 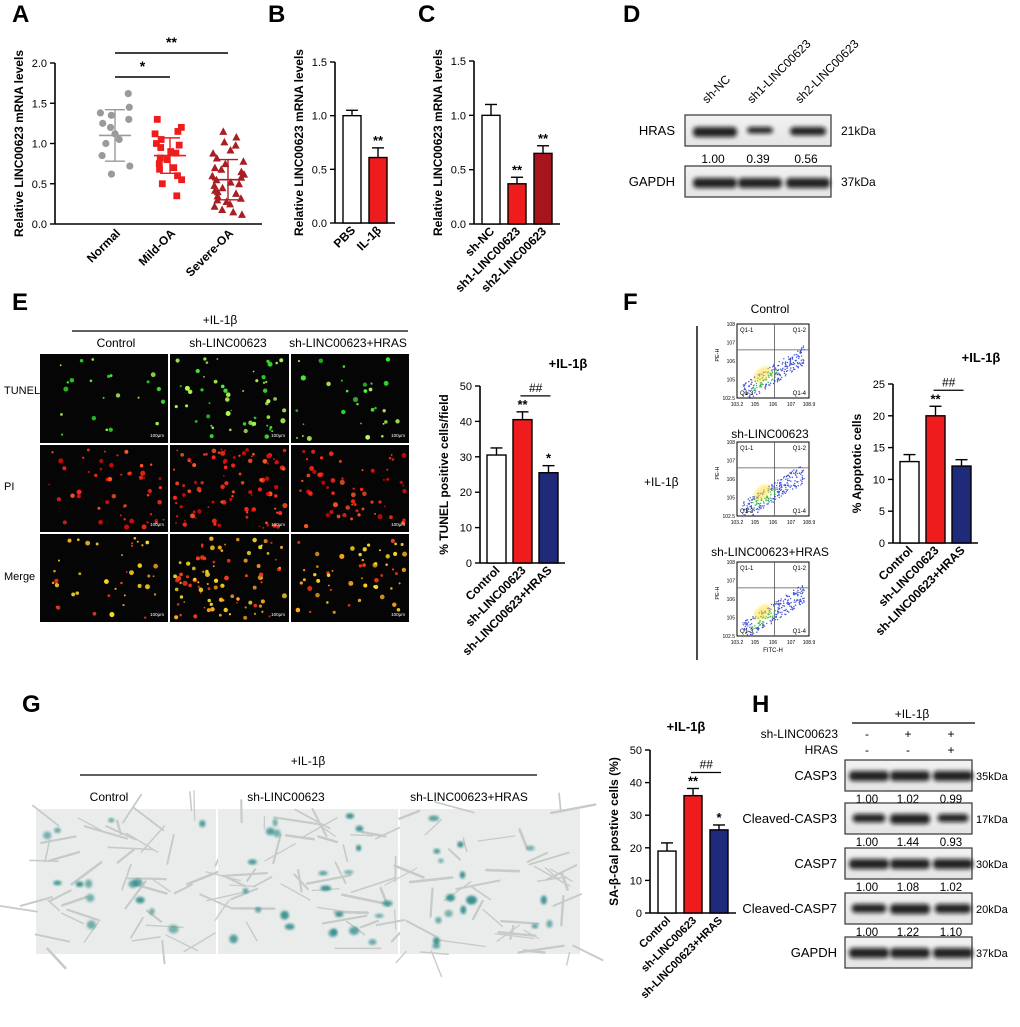 I want to click on column-label: Control, so click(x=116, y=343).